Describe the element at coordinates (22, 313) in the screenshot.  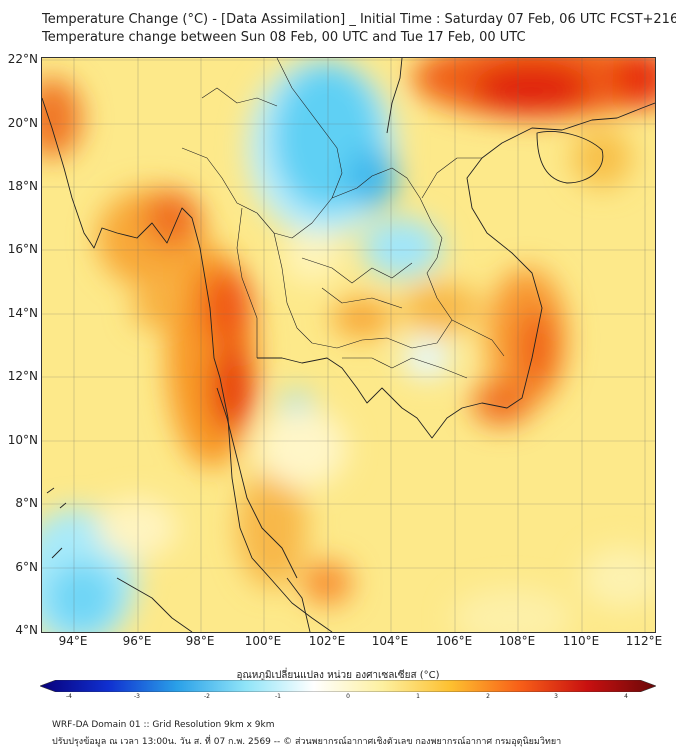
I see `latitude-label: 14°N` at that location.